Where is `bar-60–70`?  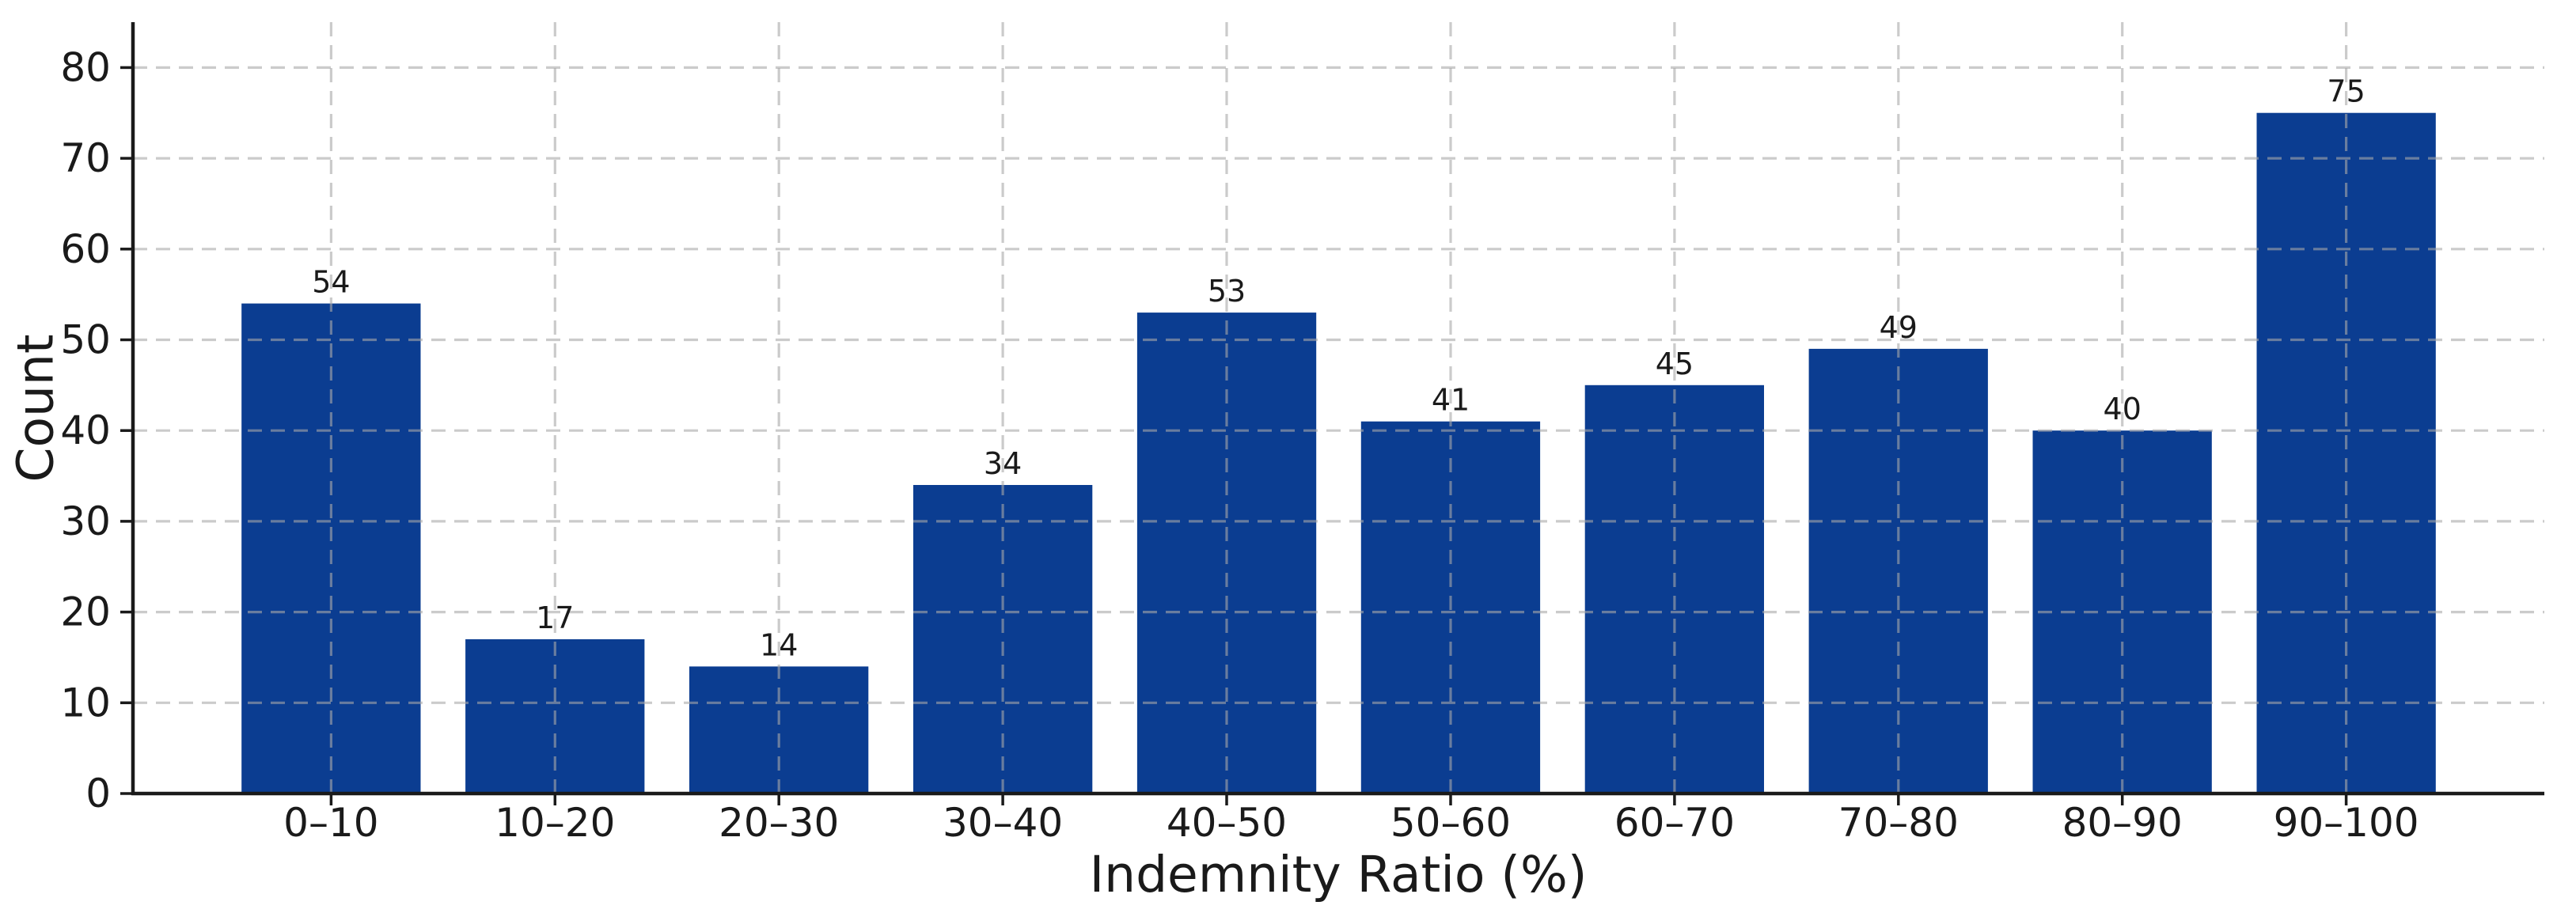
bar-60–70 is located at coordinates (1674, 589).